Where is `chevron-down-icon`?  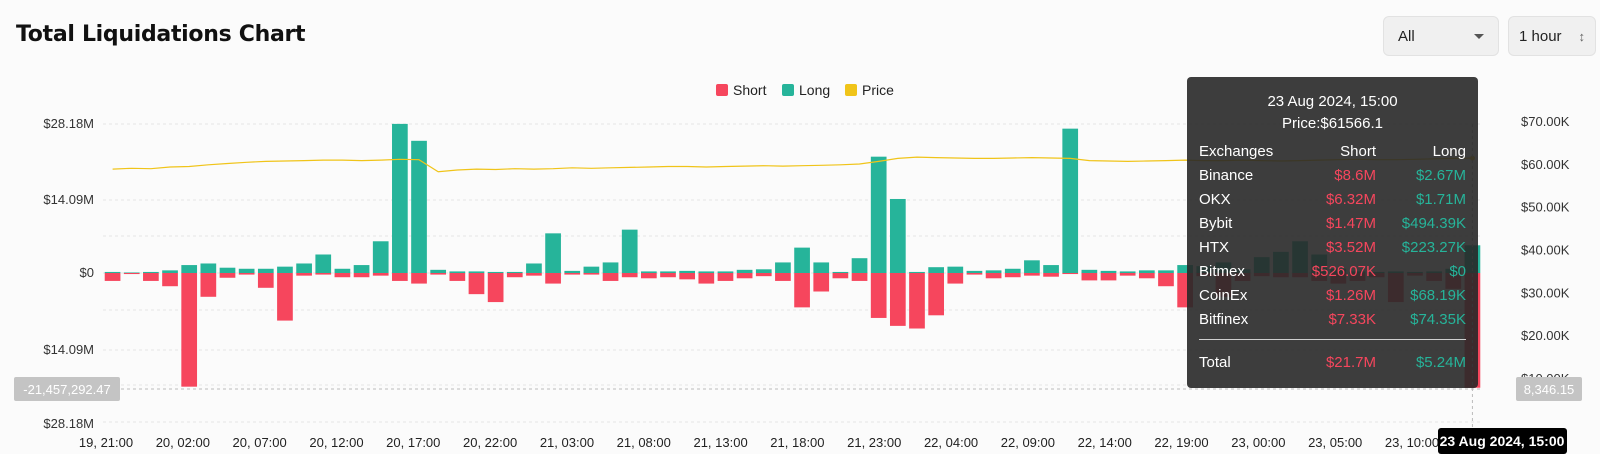
chevron-down-icon is located at coordinates (1479, 36).